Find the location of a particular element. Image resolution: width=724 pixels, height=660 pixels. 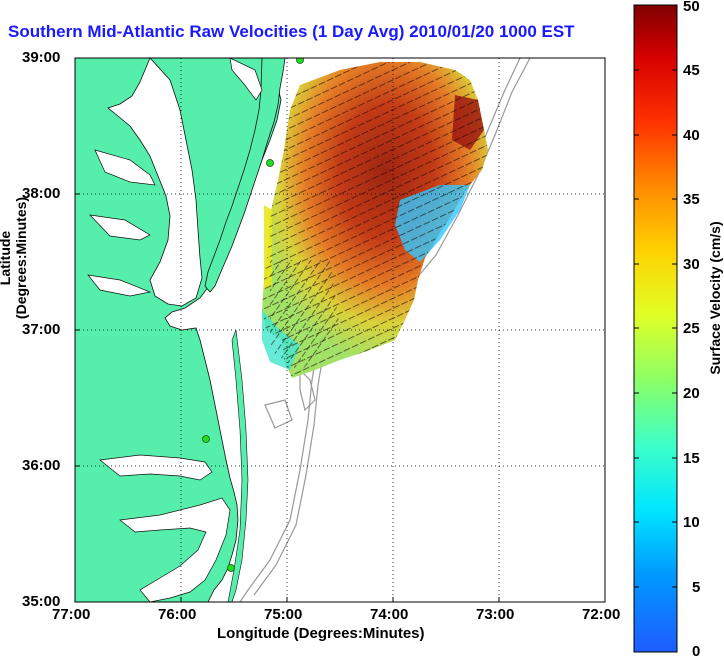

colorbar-tick-label: 35 is located at coordinates (691, 199).